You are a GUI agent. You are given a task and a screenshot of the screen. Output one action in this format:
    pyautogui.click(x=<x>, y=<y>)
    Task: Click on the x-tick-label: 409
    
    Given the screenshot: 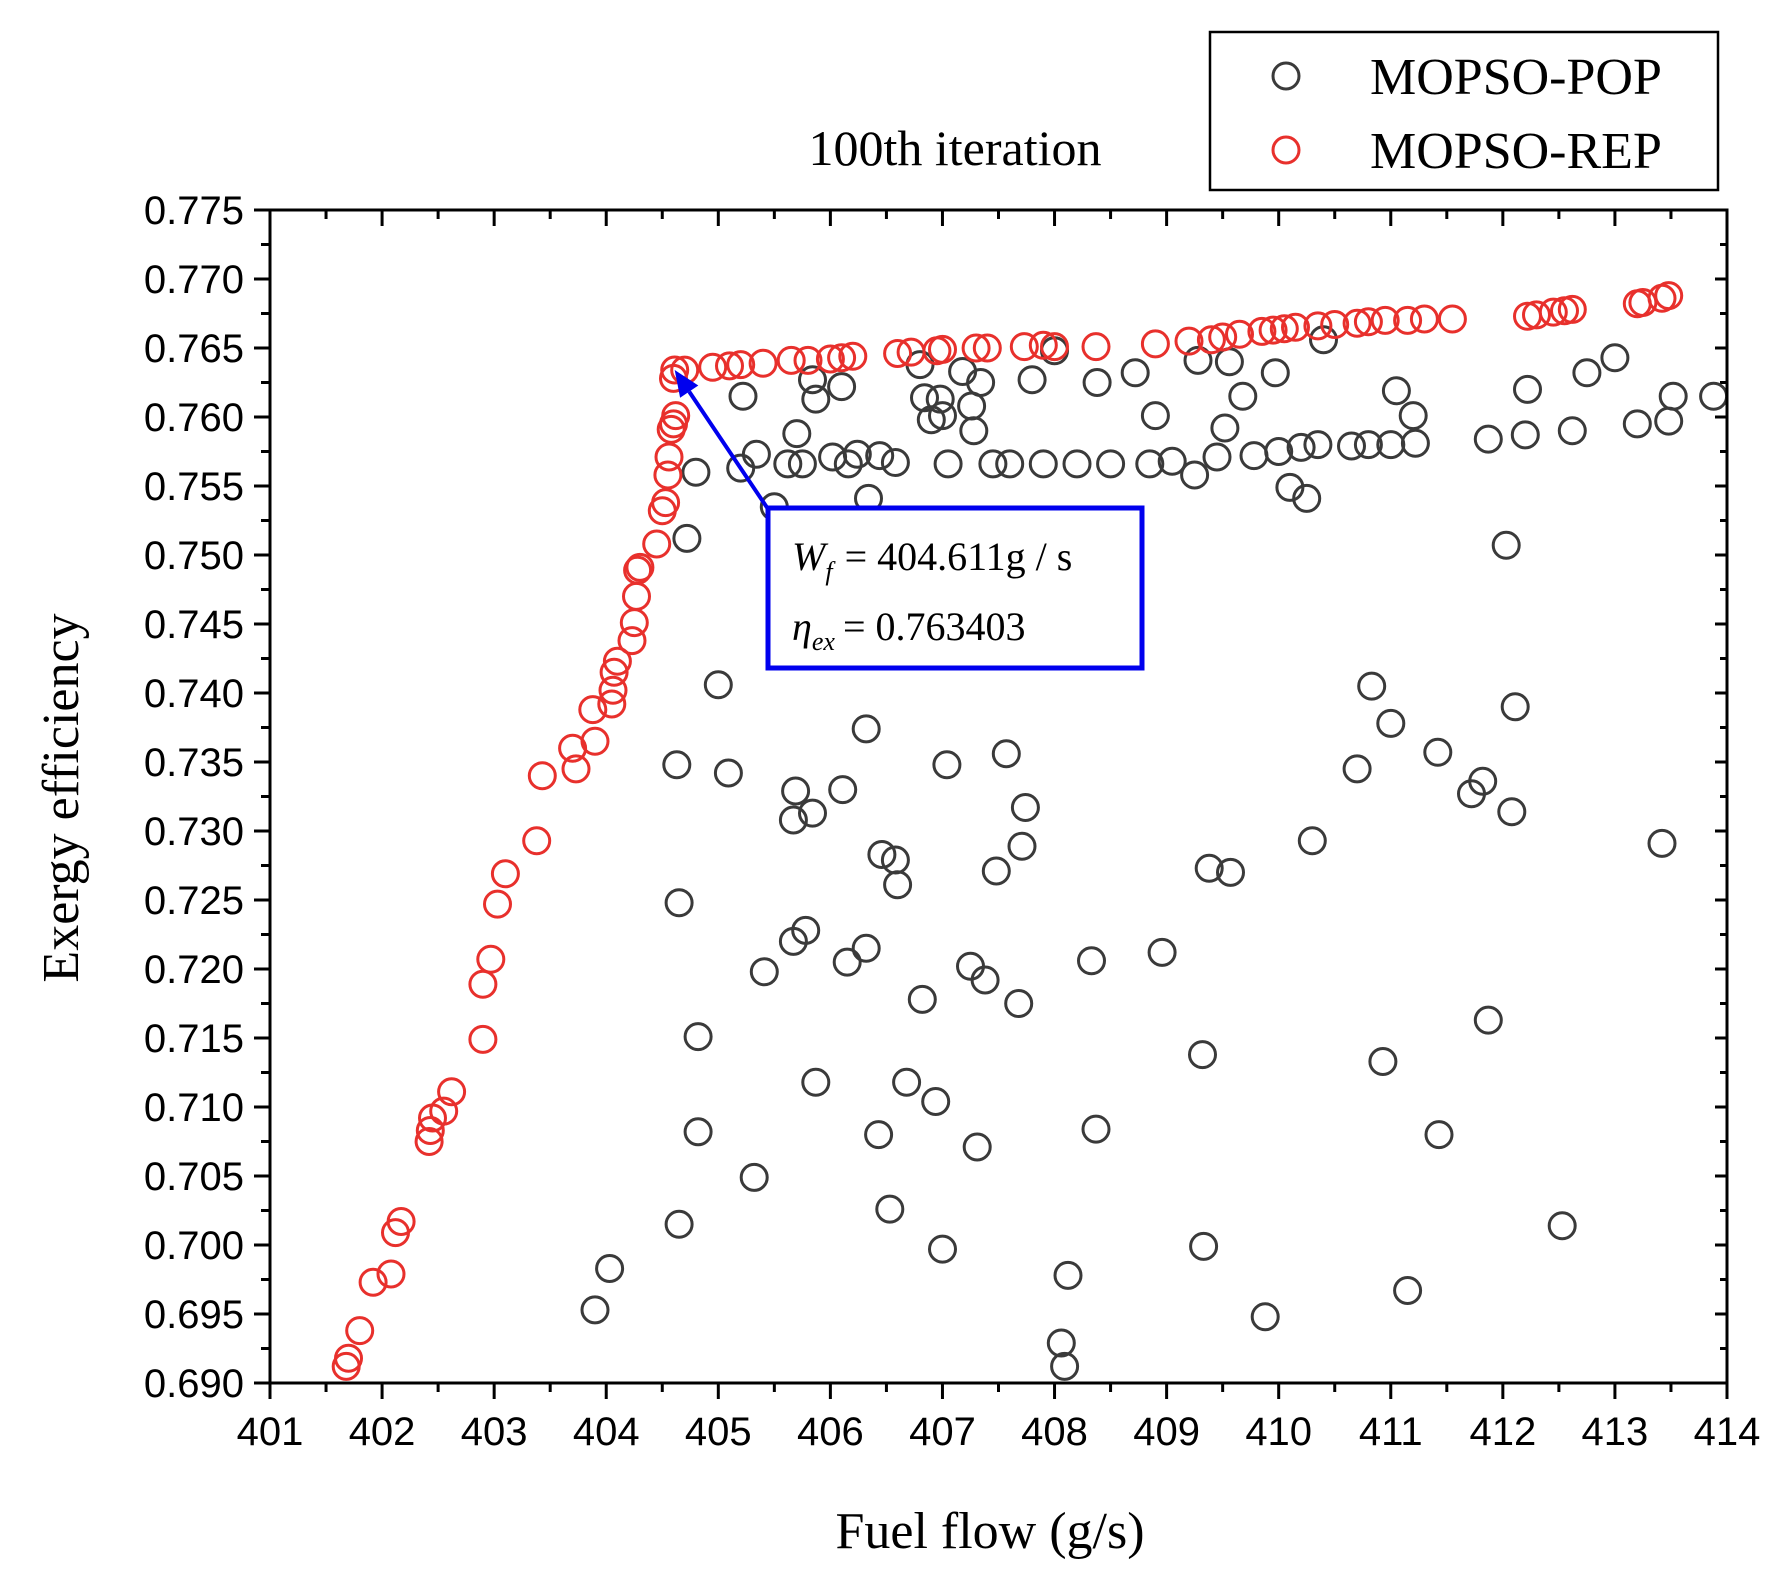 What is the action you would take?
    pyautogui.click(x=1166, y=1432)
    